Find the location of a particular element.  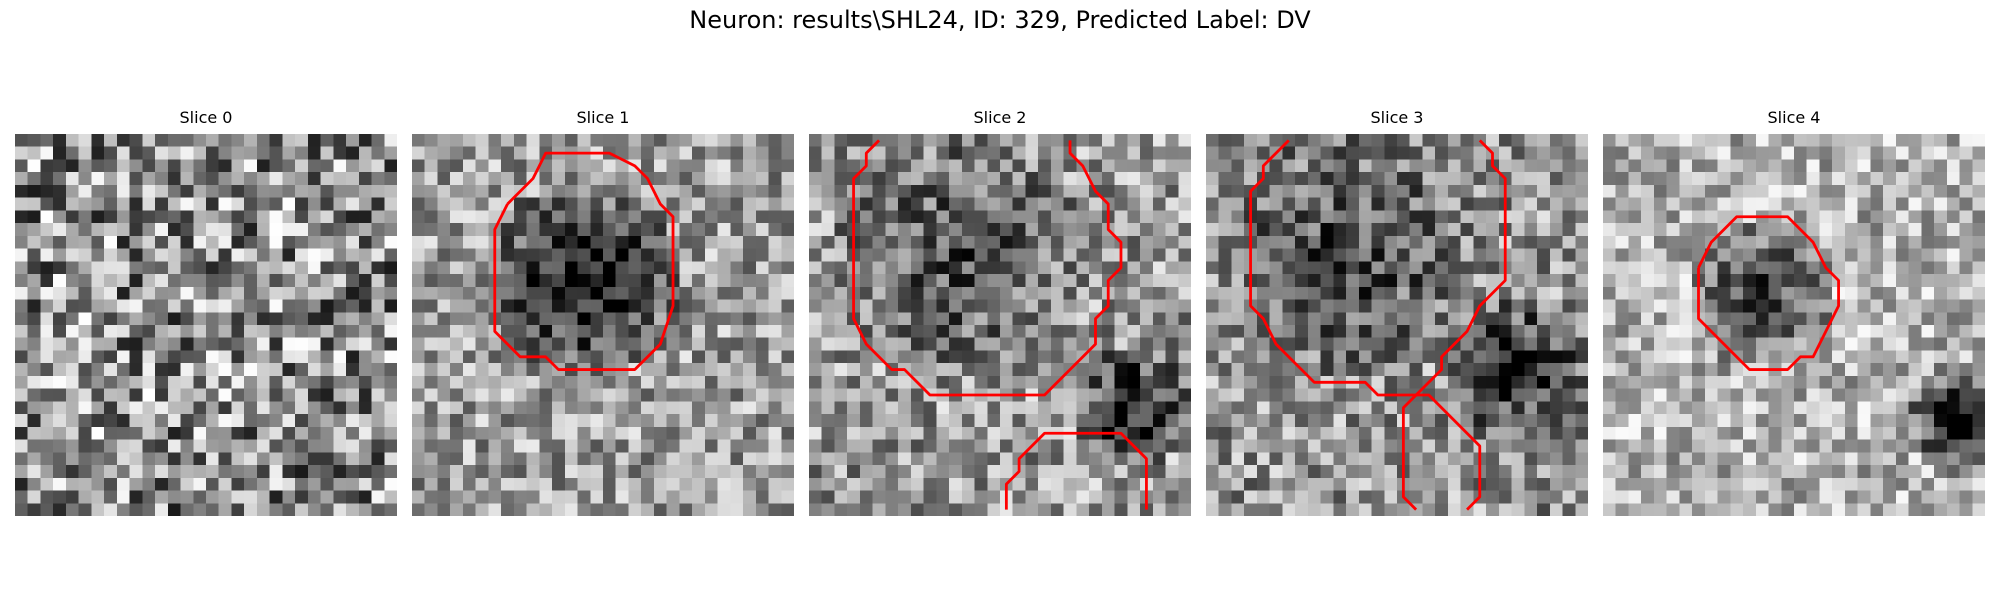

slice-title-4: Slice 4 is located at coordinates (1794, 117).